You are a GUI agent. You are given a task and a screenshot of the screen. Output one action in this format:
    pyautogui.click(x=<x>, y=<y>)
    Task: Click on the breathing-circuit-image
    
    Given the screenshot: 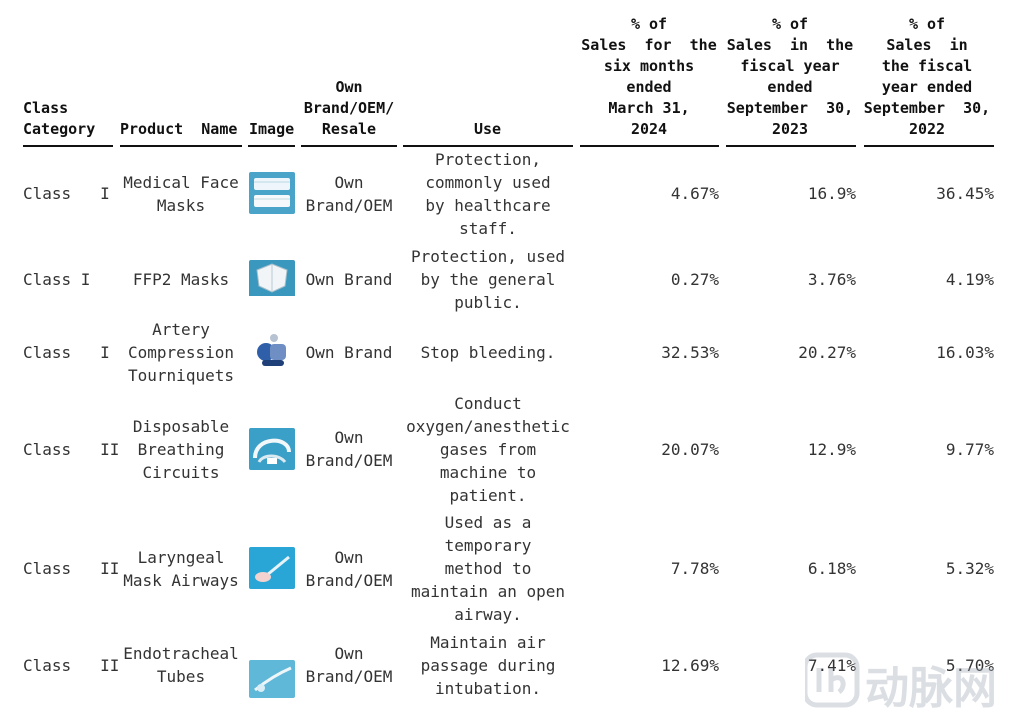 What is the action you would take?
    pyautogui.click(x=272, y=449)
    